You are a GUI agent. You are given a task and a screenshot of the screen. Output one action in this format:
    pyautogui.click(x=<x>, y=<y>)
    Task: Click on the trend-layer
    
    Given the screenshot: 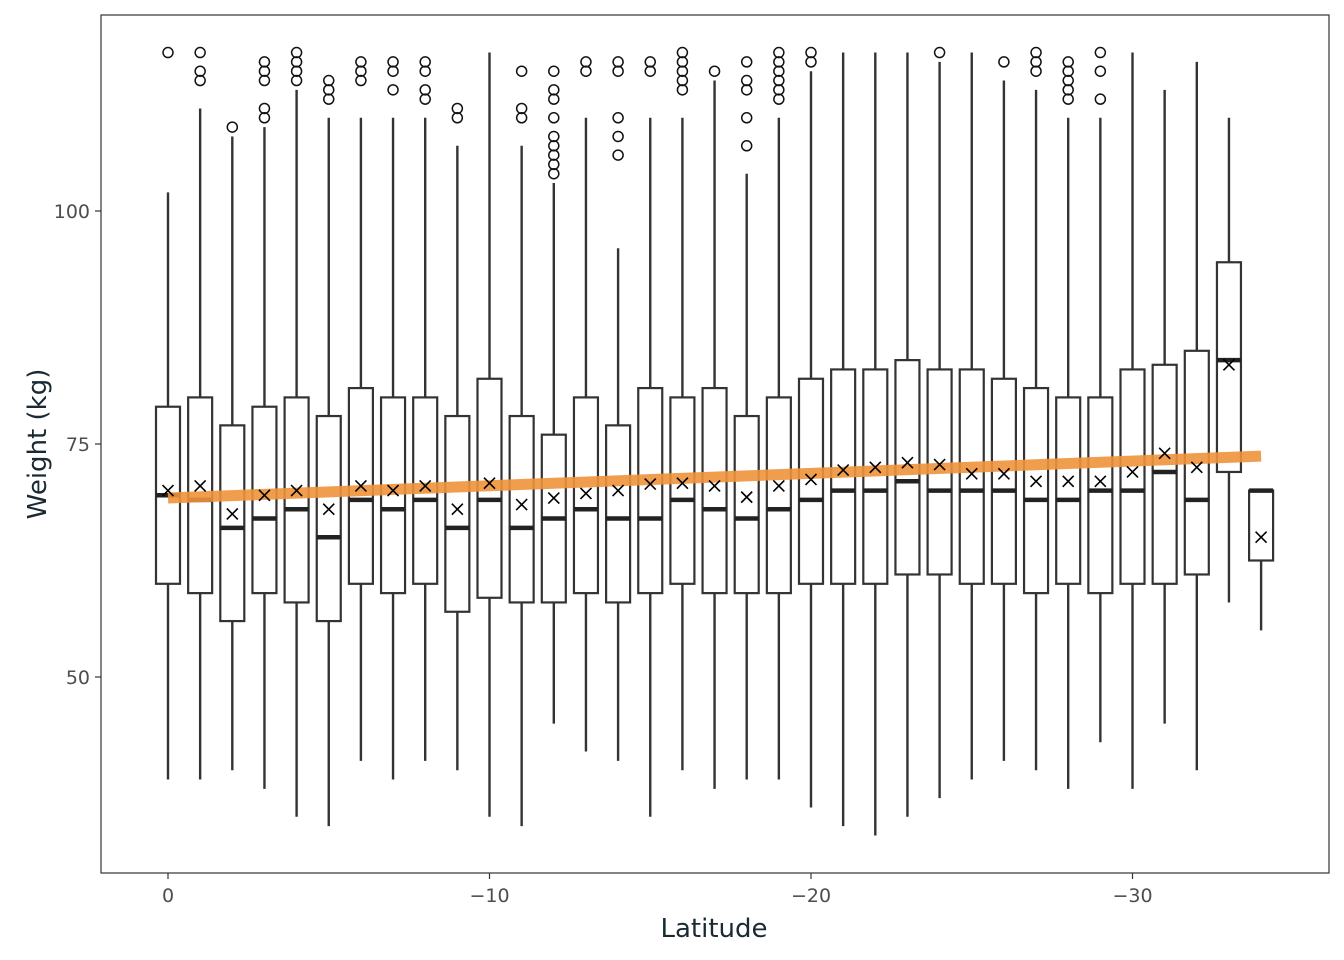 What is the action you would take?
    pyautogui.click(x=714, y=477)
    